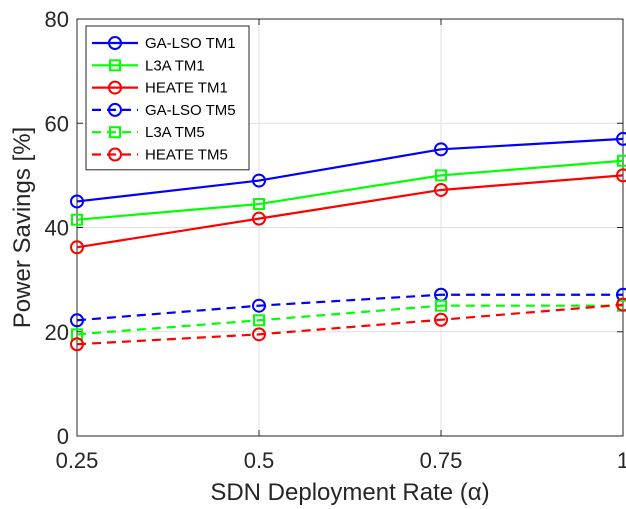  I want to click on legend-box, so click(167, 98).